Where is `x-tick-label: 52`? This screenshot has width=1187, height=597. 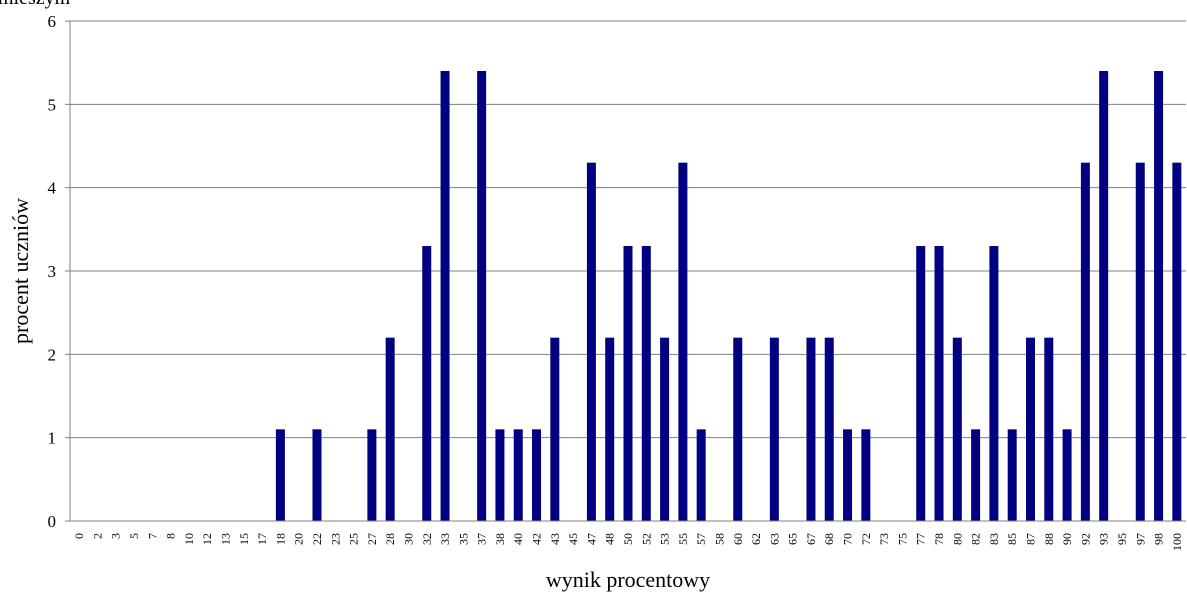
x-tick-label: 52 is located at coordinates (646, 539).